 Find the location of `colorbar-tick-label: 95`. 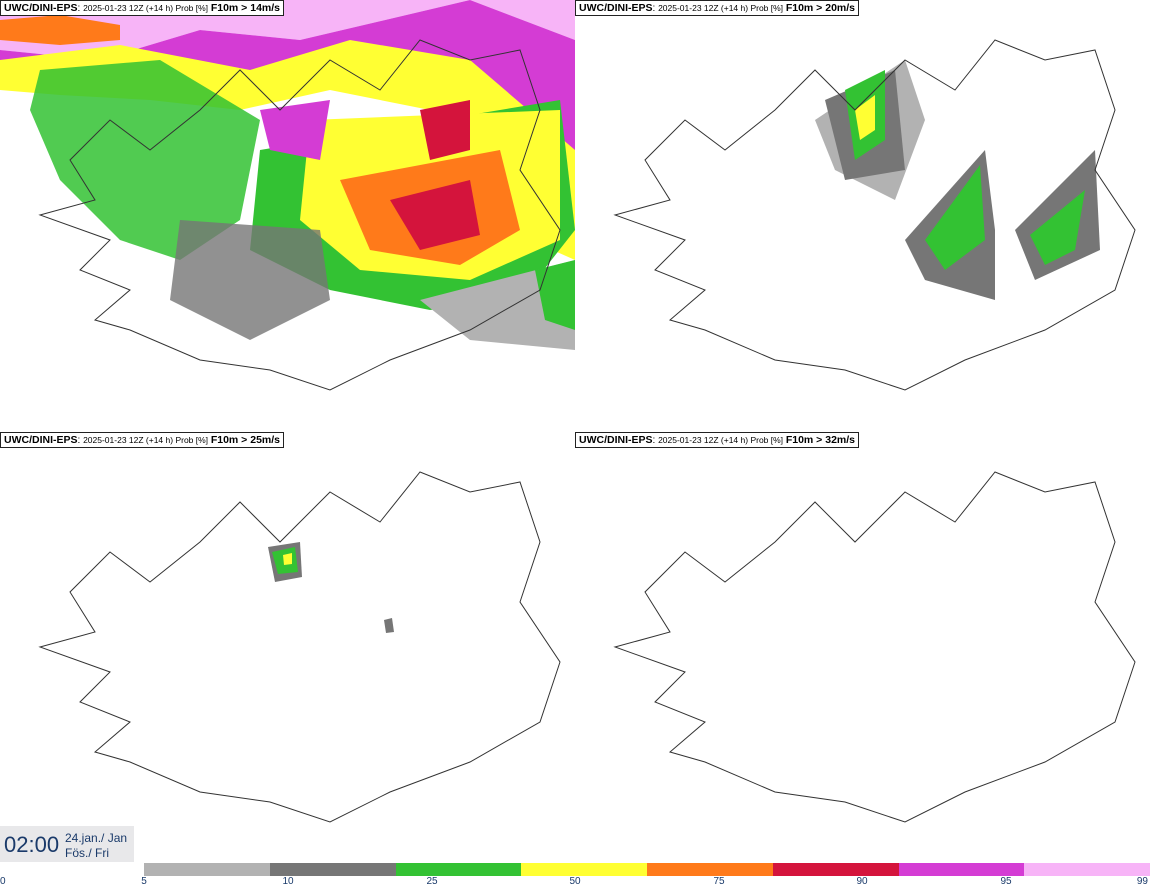

colorbar-tick-label: 95 is located at coordinates (1006, 881).